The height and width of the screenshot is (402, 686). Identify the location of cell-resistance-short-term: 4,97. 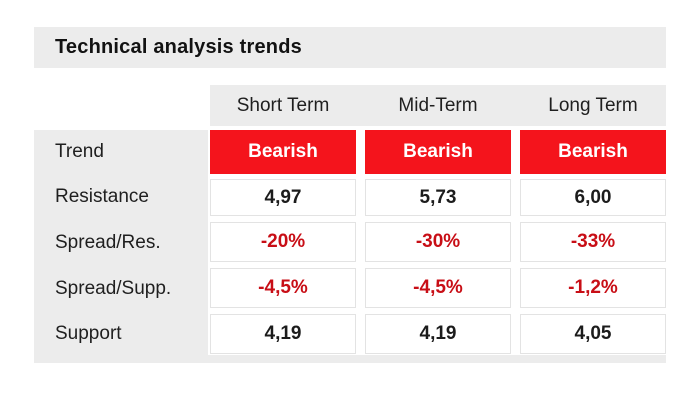
(283, 197).